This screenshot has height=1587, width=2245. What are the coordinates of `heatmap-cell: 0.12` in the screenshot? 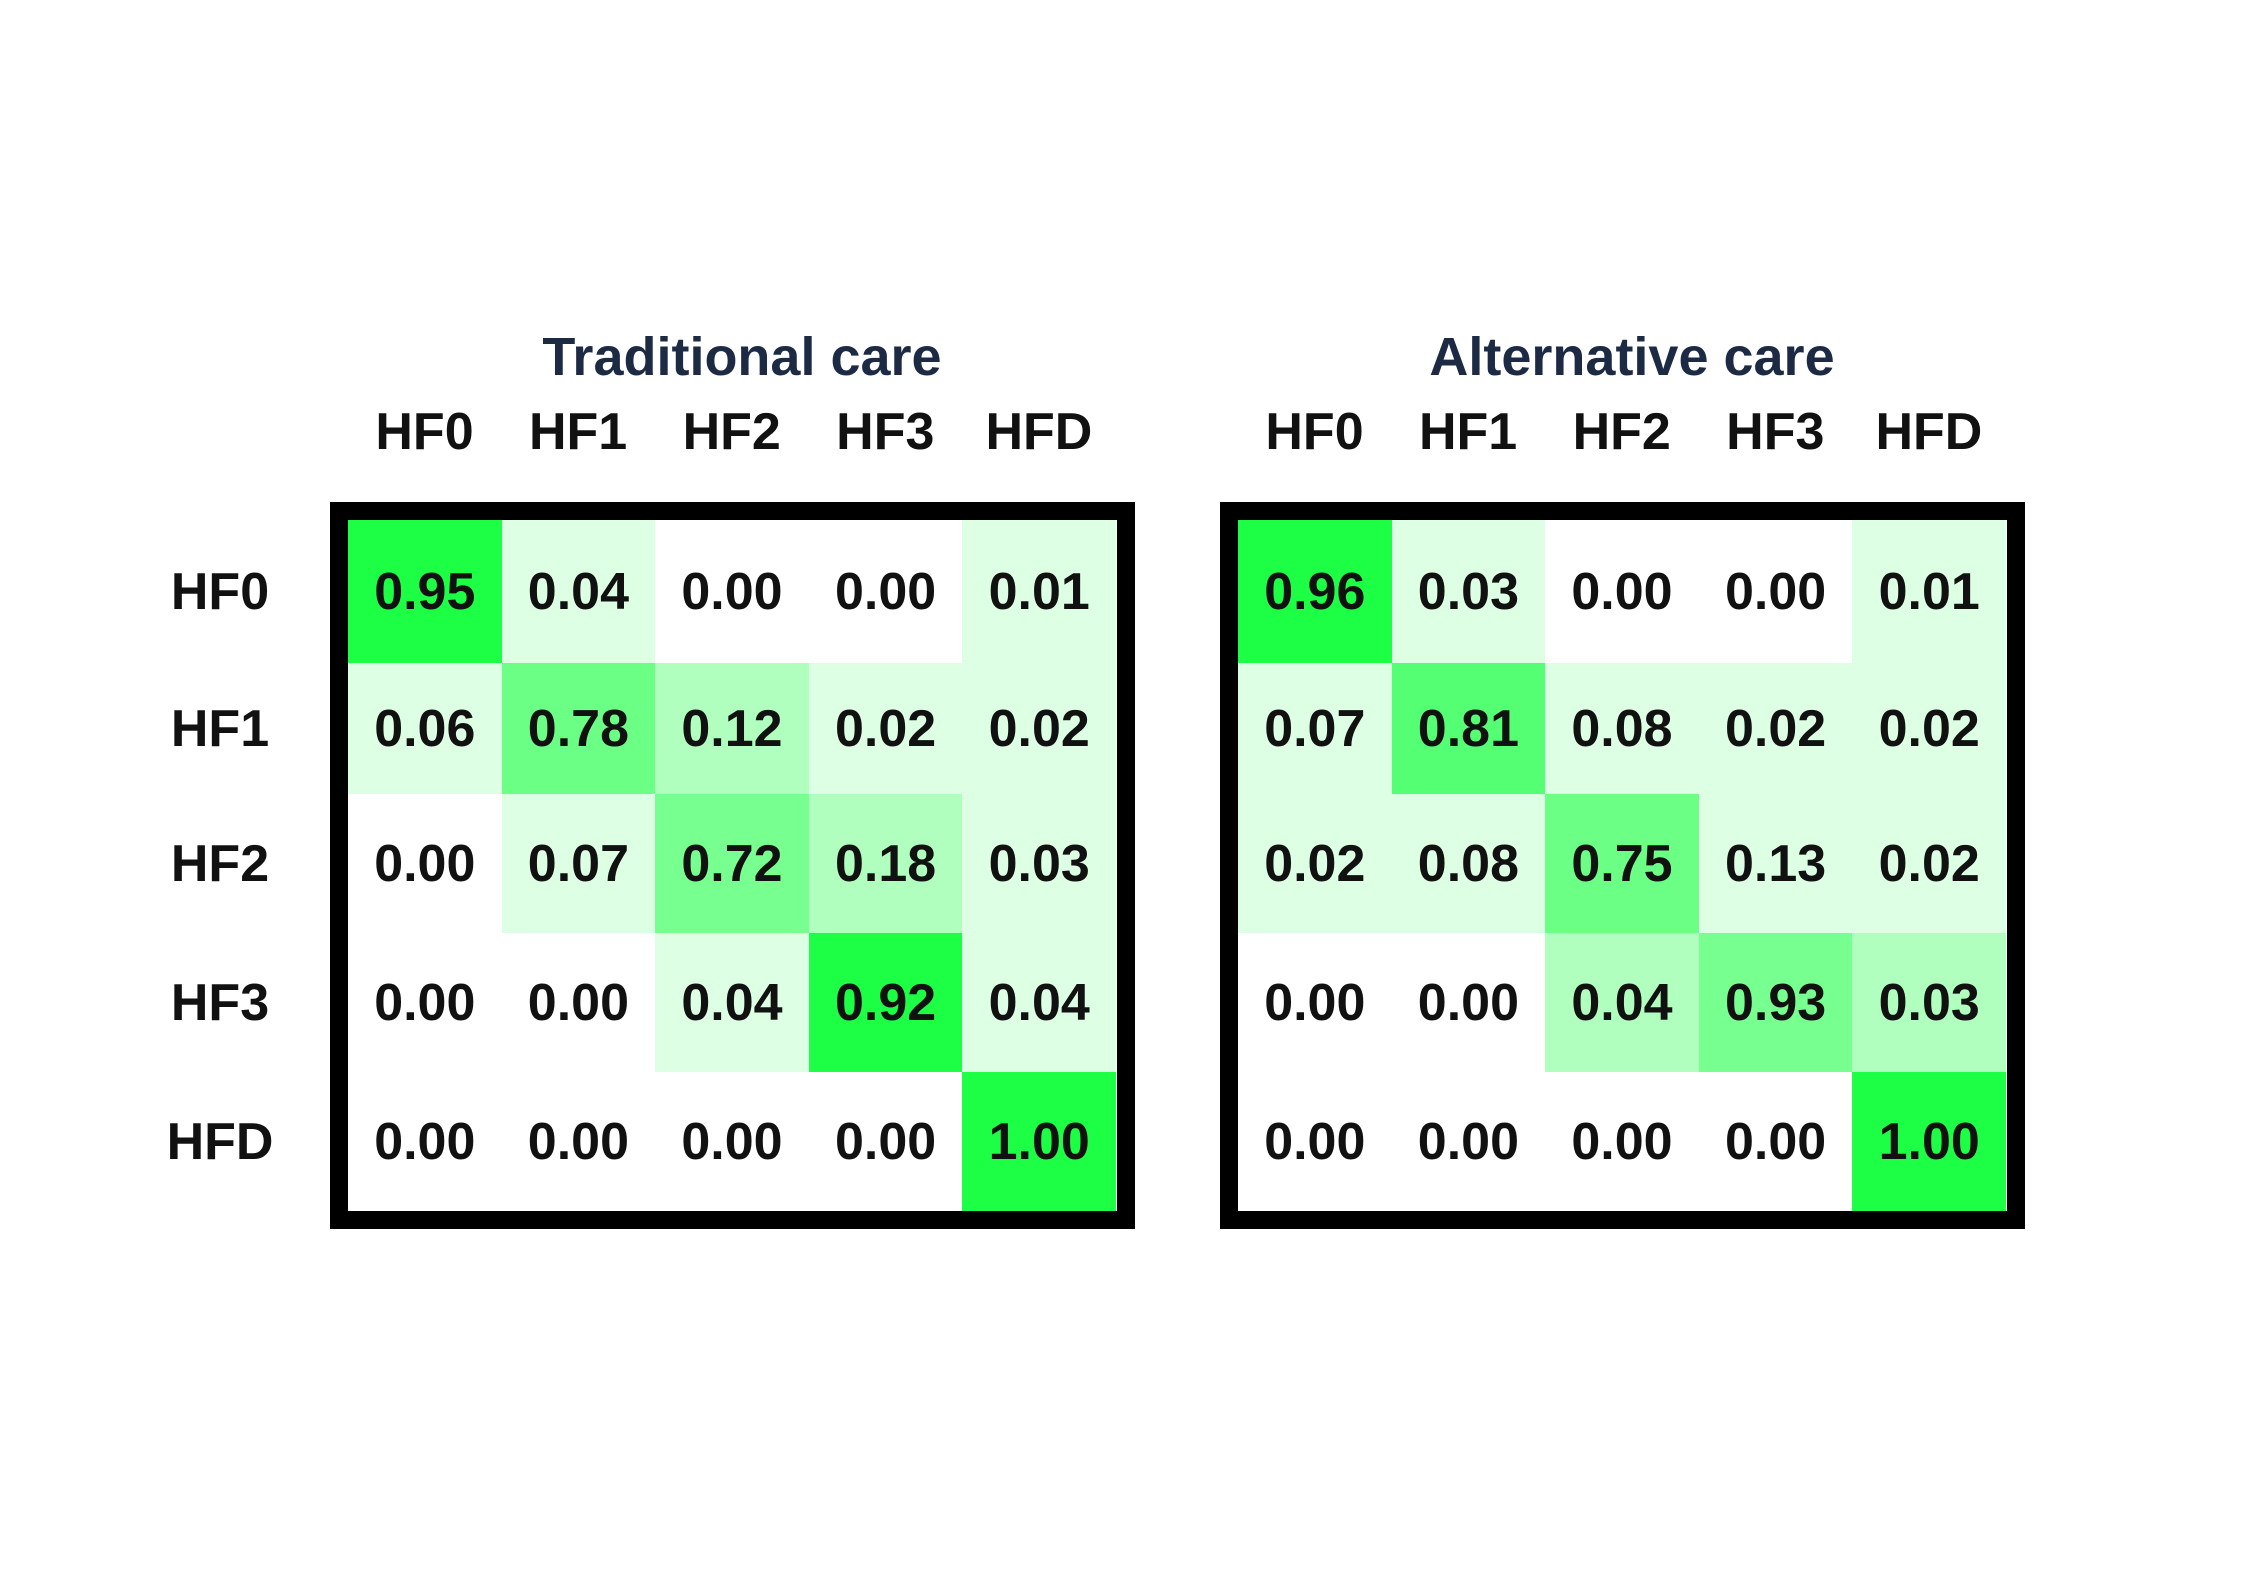 It's located at (732, 728).